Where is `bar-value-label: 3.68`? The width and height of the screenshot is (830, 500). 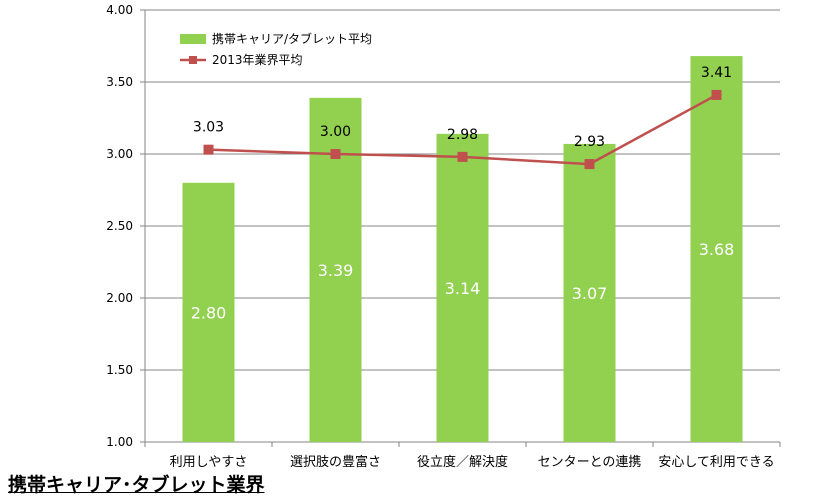
bar-value-label: 3.68 is located at coordinates (717, 249).